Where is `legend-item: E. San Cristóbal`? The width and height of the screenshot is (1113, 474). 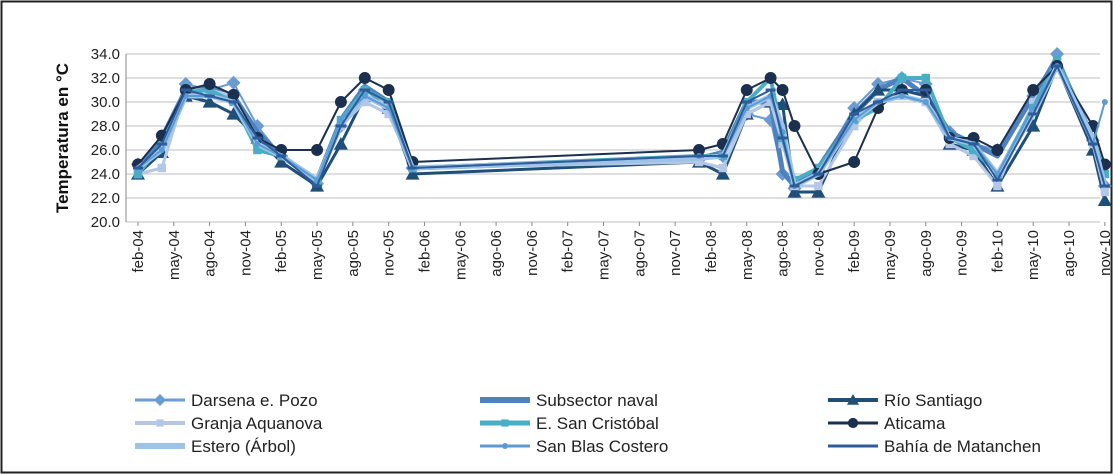 legend-item: E. San Cristóbal is located at coordinates (569, 423).